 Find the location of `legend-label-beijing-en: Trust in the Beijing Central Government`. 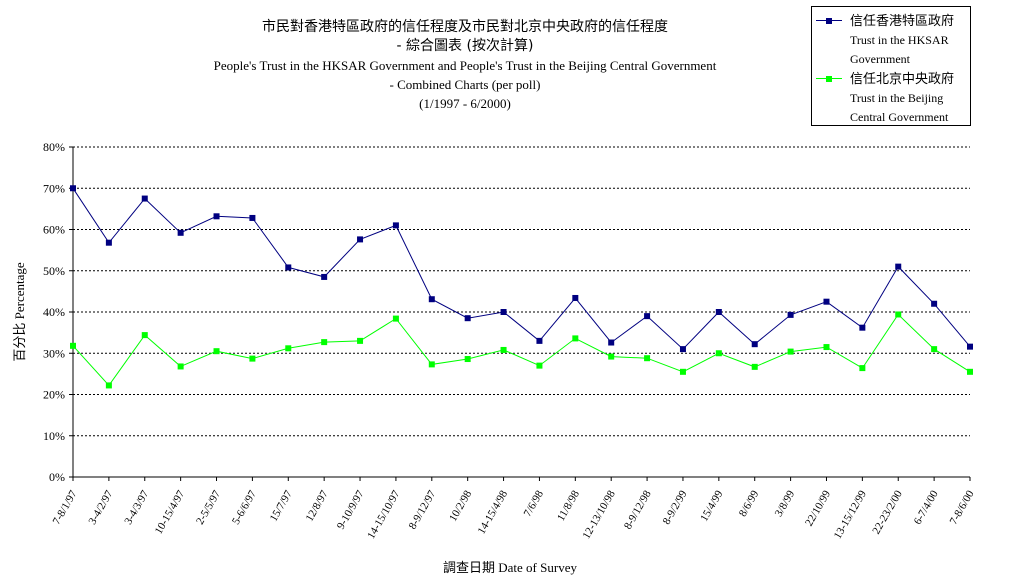

legend-label-beijing-en: Trust in the Beijing Central Government is located at coordinates (899, 107).